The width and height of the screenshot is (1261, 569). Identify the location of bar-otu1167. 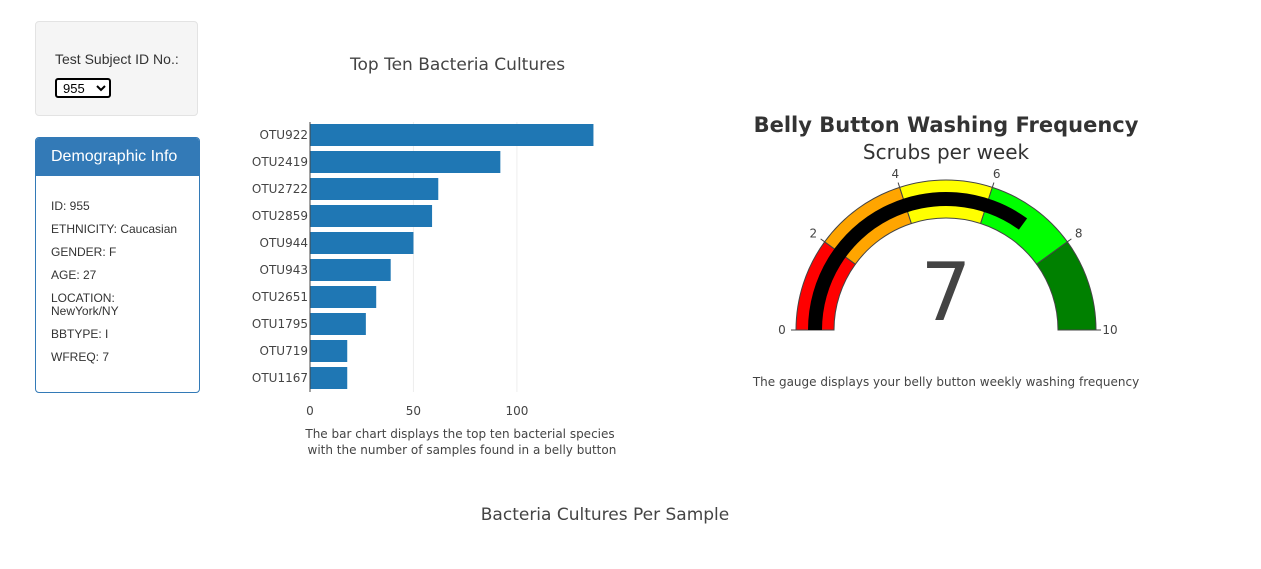
(329, 378).